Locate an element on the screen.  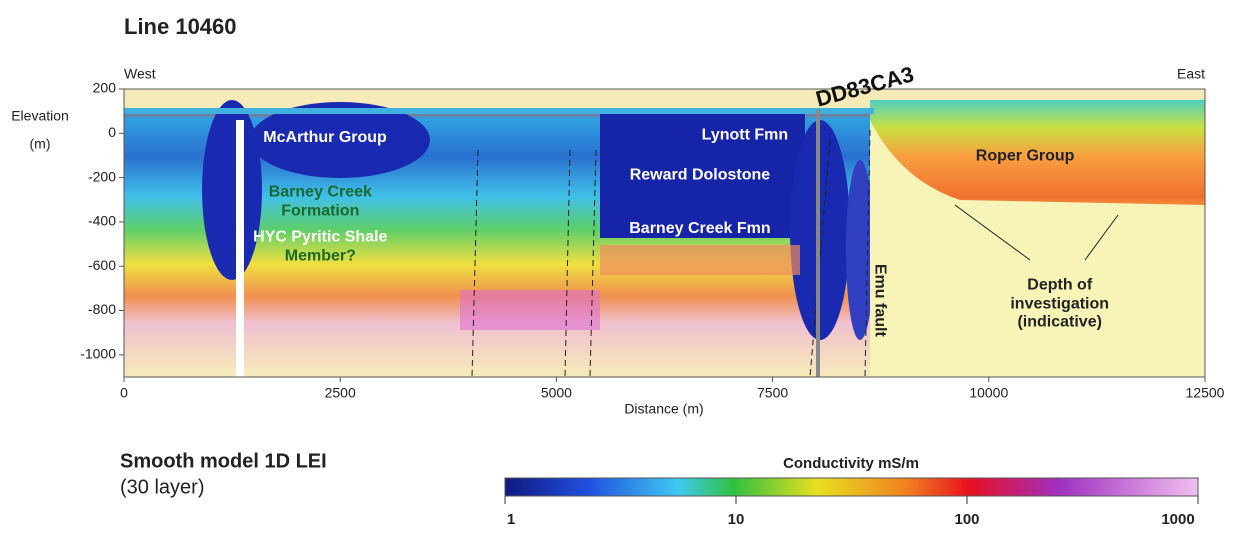
x-tick-label: 2500 is located at coordinates (340, 393).